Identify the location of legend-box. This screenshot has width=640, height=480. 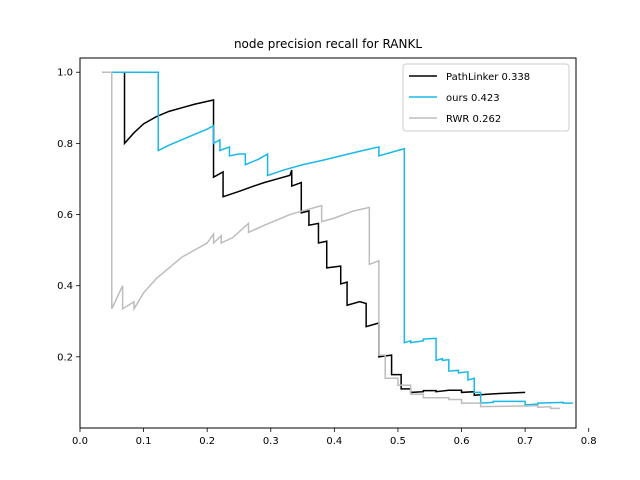
(486, 97).